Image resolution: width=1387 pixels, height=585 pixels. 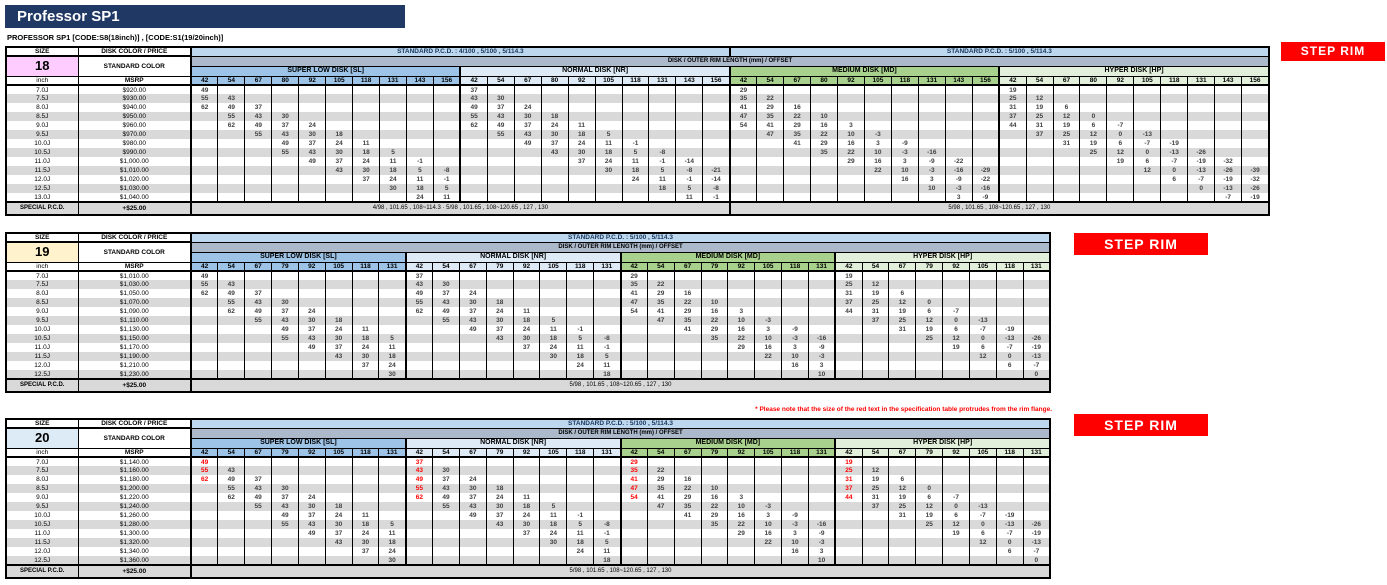 What do you see at coordinates (204, 108) in the screenshot?
I see `offset-value: 62` at bounding box center [204, 108].